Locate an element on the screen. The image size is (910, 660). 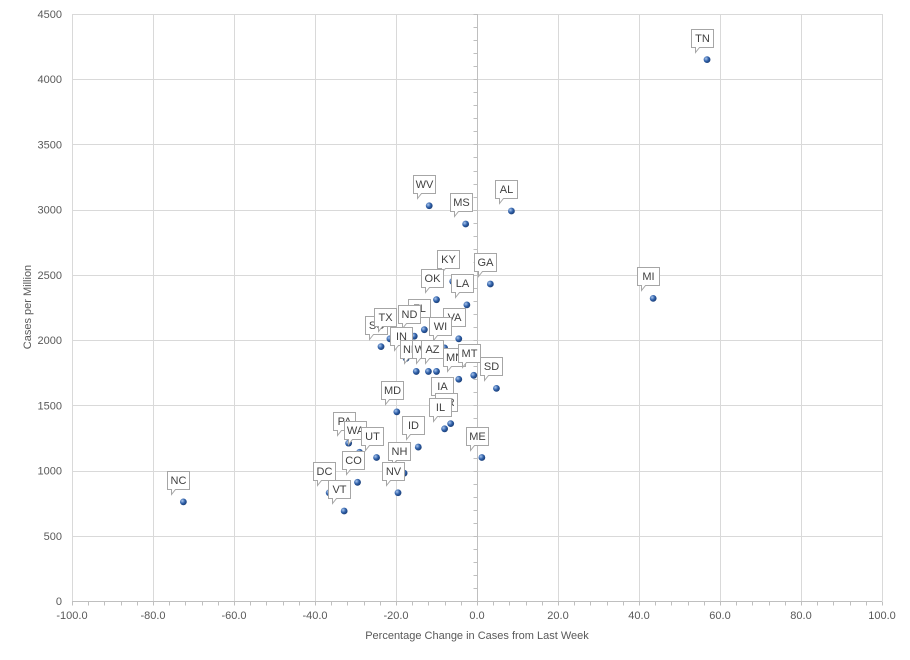
point-label: MT is located at coordinates (470, 354).